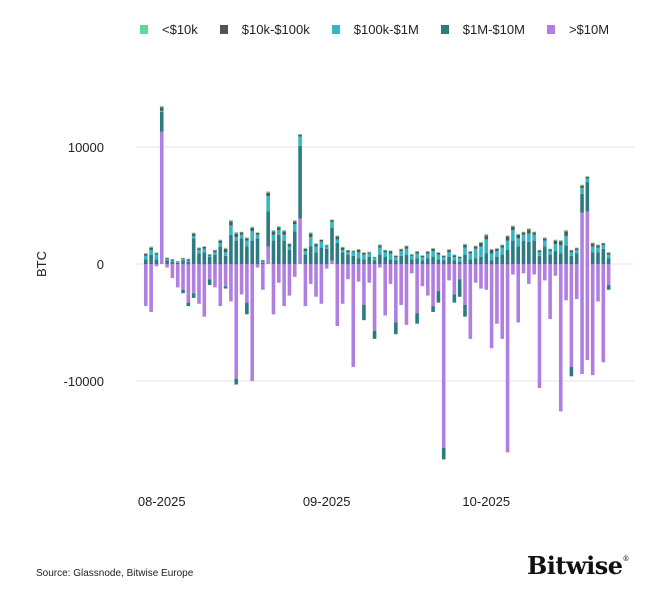  Describe the element at coordinates (589, 29) in the screenshot. I see `legend-label: >$10M` at that location.